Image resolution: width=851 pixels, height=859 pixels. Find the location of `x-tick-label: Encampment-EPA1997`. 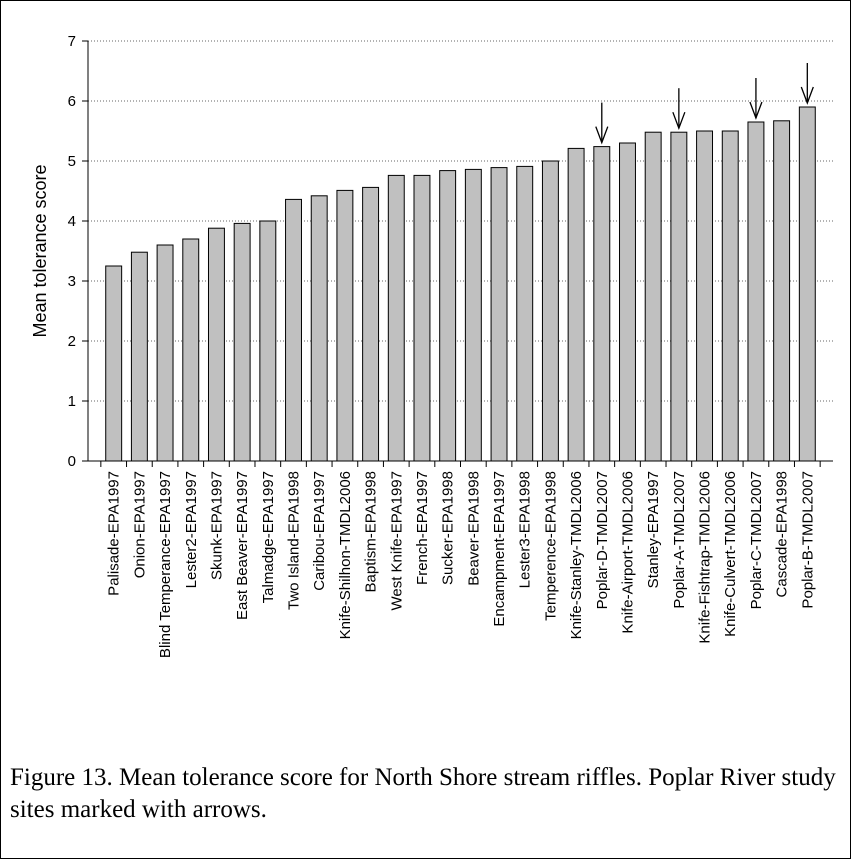

x-tick-label: Encampment-EPA1997 is located at coordinates (499, 549).